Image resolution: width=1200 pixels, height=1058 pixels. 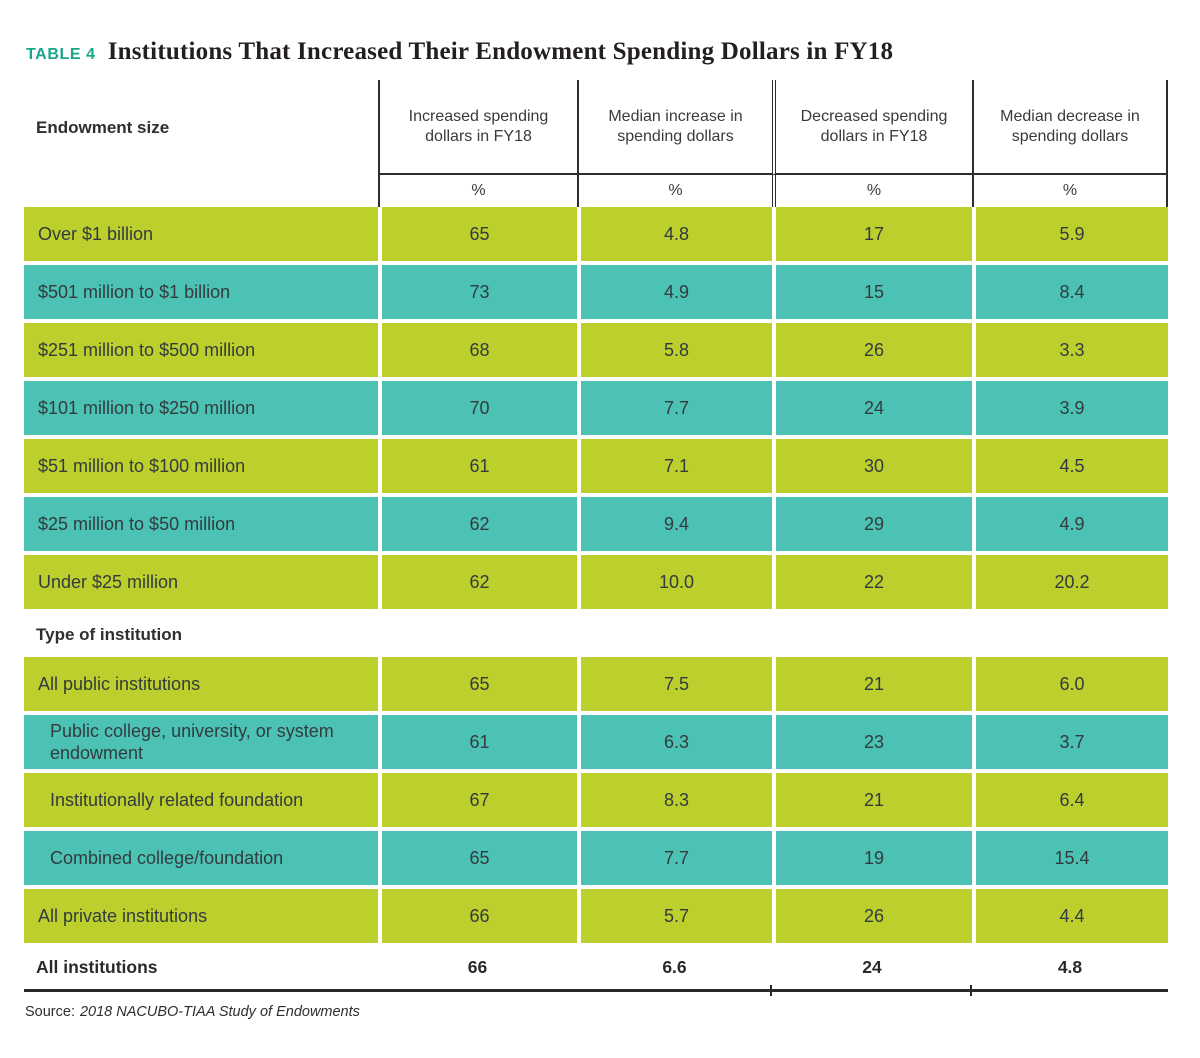 I want to click on row-group-header: Endowment size, so click(x=103, y=127).